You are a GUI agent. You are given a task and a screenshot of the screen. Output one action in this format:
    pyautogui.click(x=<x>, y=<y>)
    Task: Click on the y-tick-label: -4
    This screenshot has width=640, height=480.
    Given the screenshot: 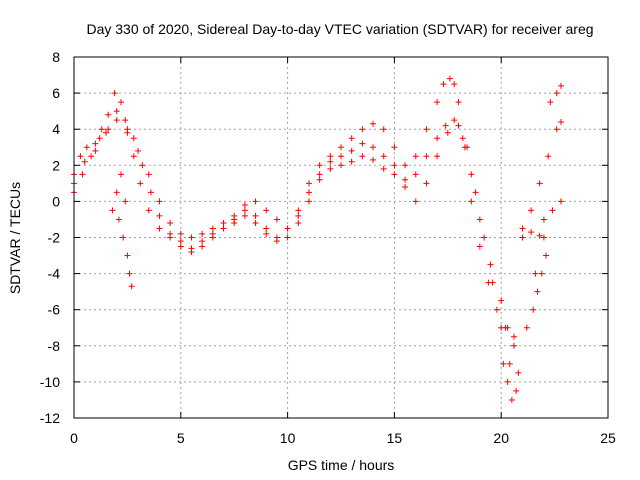 What is the action you would take?
    pyautogui.click(x=54, y=274)
    